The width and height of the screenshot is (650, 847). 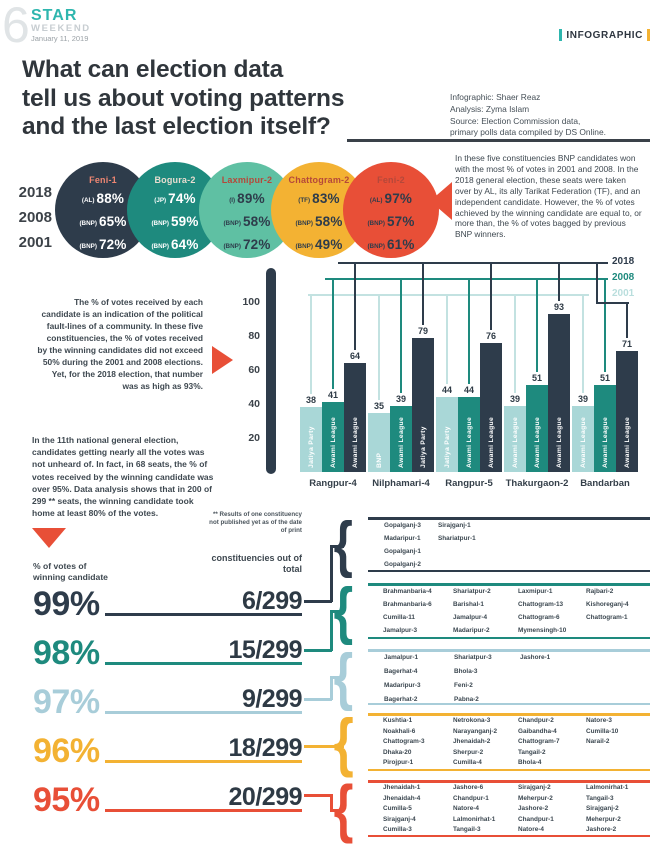 I want to click on constituency-item: Bagerhat-2, so click(x=401, y=699).